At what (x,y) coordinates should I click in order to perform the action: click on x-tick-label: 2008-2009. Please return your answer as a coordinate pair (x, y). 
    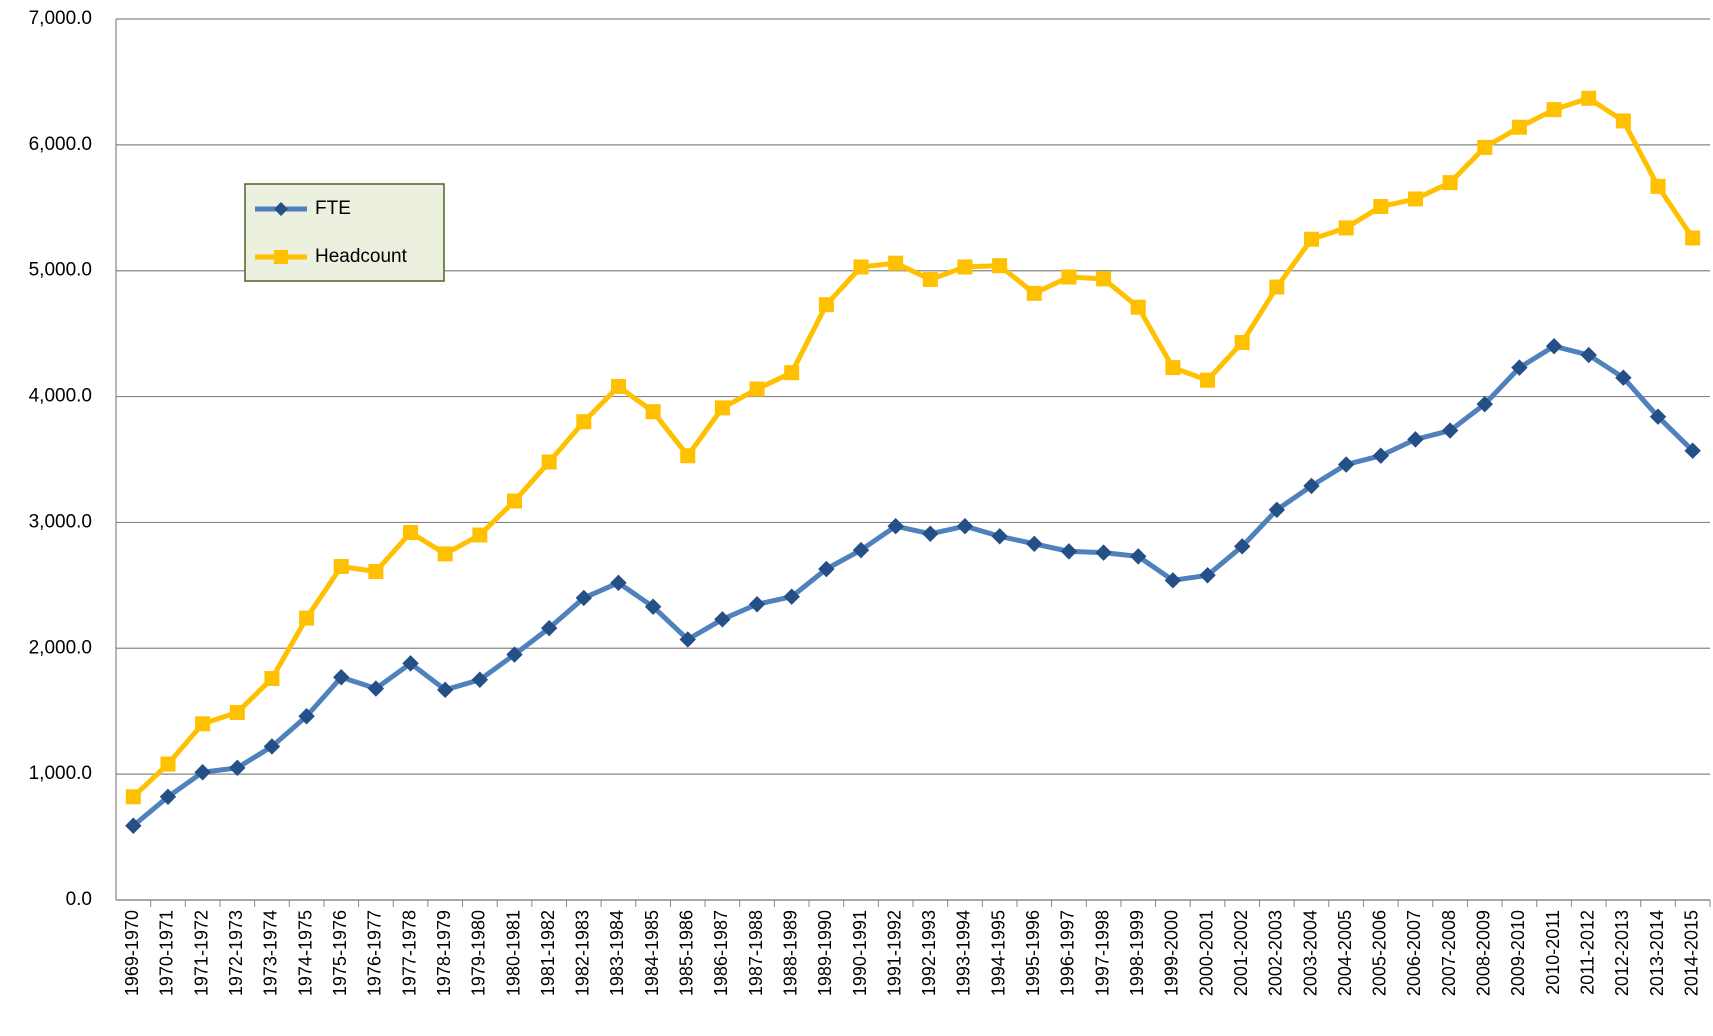
    Looking at the image, I should click on (1484, 953).